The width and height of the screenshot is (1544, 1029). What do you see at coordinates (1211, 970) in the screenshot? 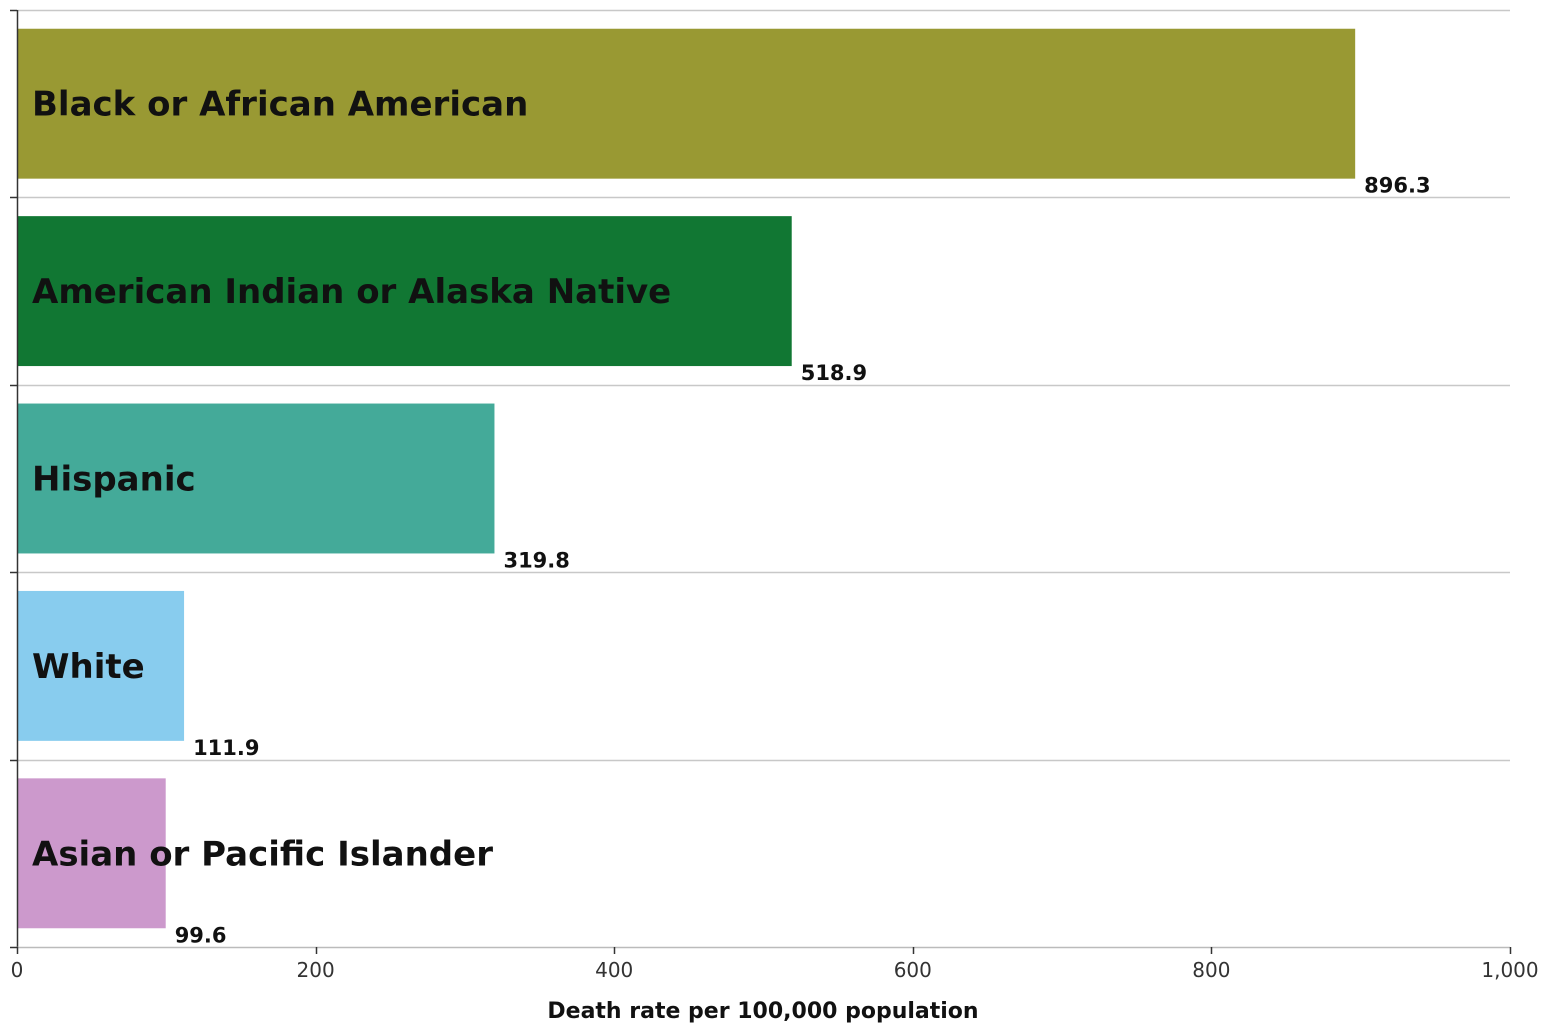
I see `x-tick-label: 800` at bounding box center [1211, 970].